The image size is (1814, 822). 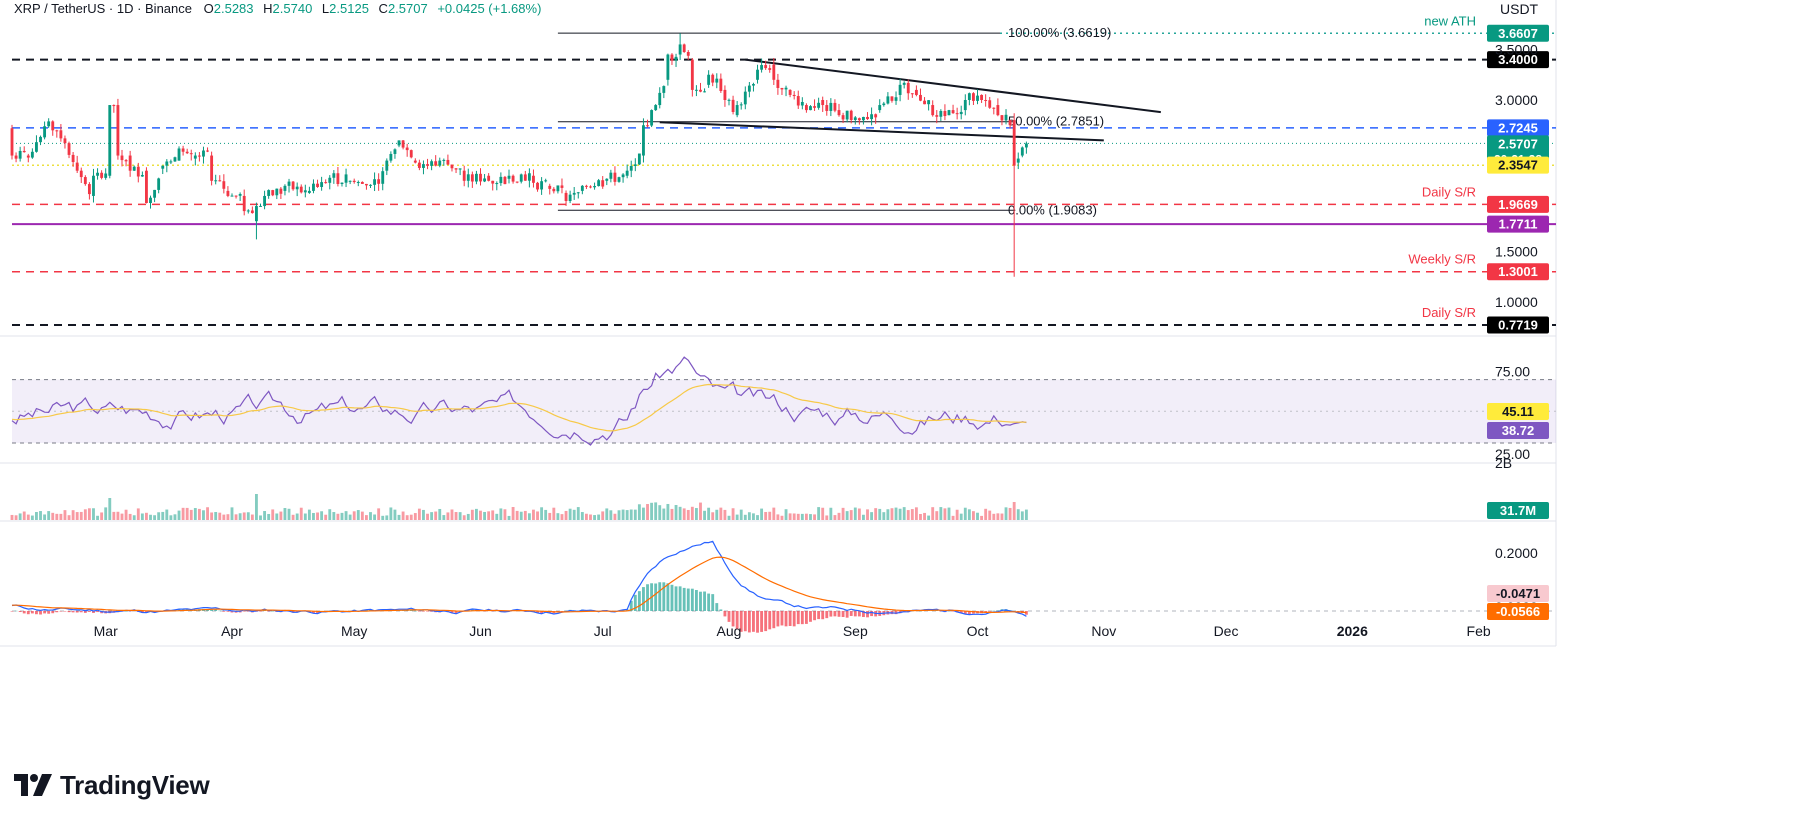 What do you see at coordinates (1518, 411) in the screenshot?
I see `rsi-ma-tag: 45.11` at bounding box center [1518, 411].